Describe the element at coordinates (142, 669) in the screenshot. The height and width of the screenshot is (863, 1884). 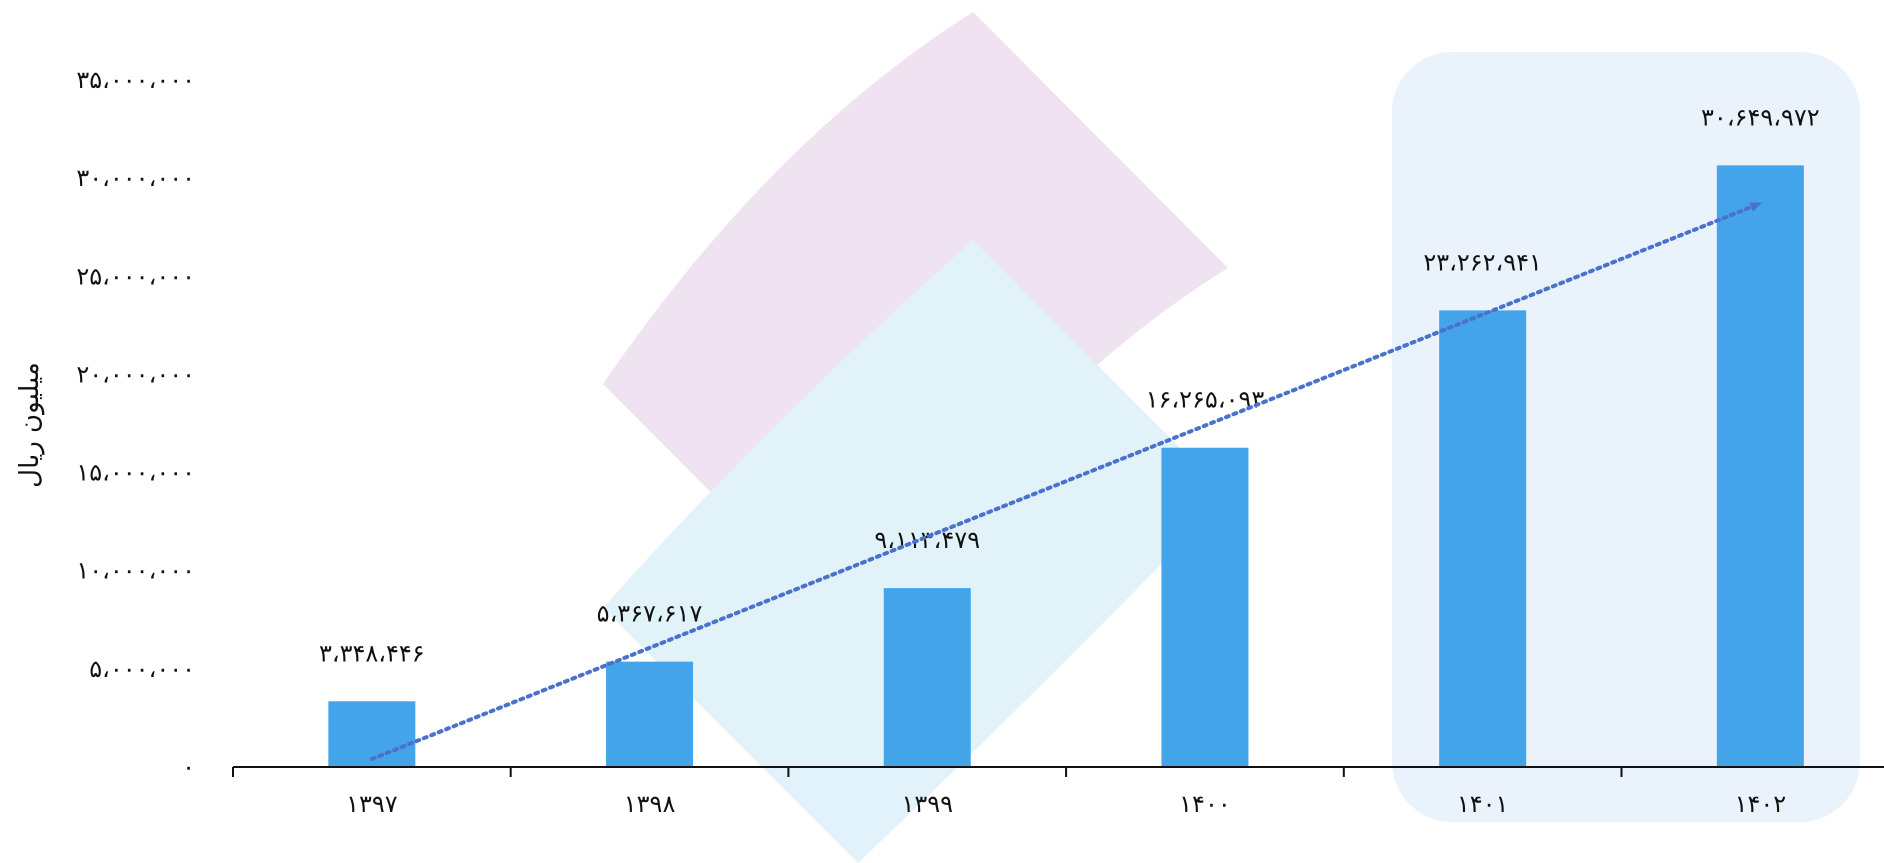
I see `y-tick-label-1: ۵،۰۰۰،۰۰۰` at that location.